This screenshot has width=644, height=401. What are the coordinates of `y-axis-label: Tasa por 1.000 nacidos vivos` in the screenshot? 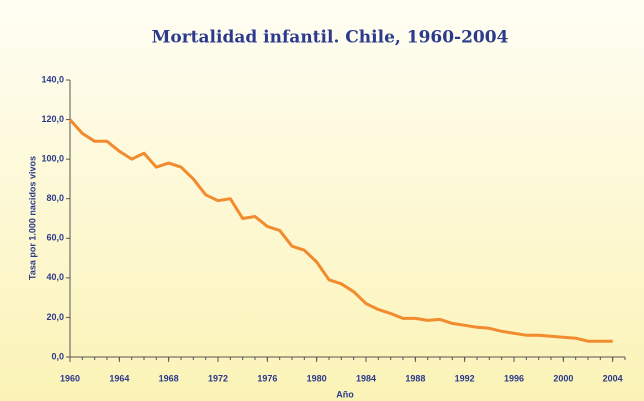 It's located at (32, 218).